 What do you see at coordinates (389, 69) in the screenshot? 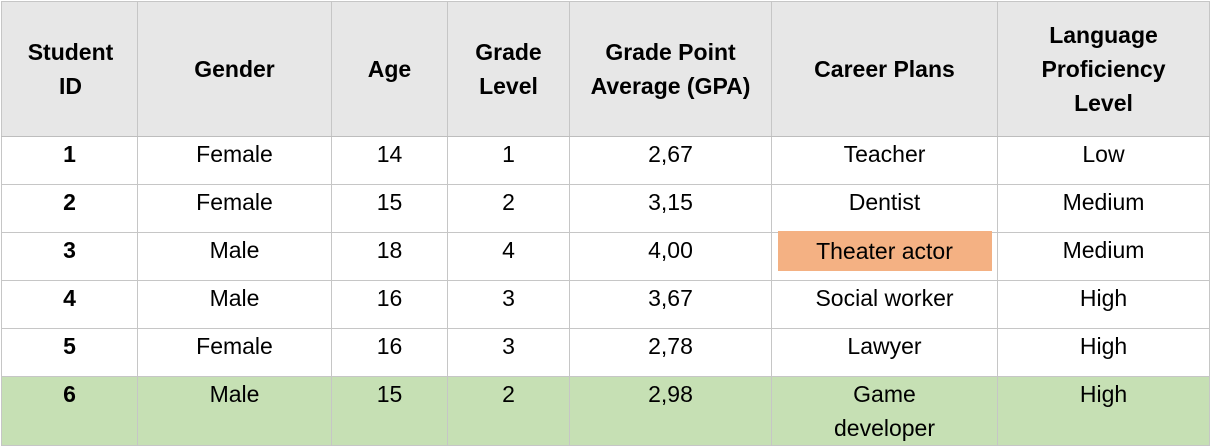
I see `header-age: Age` at bounding box center [389, 69].